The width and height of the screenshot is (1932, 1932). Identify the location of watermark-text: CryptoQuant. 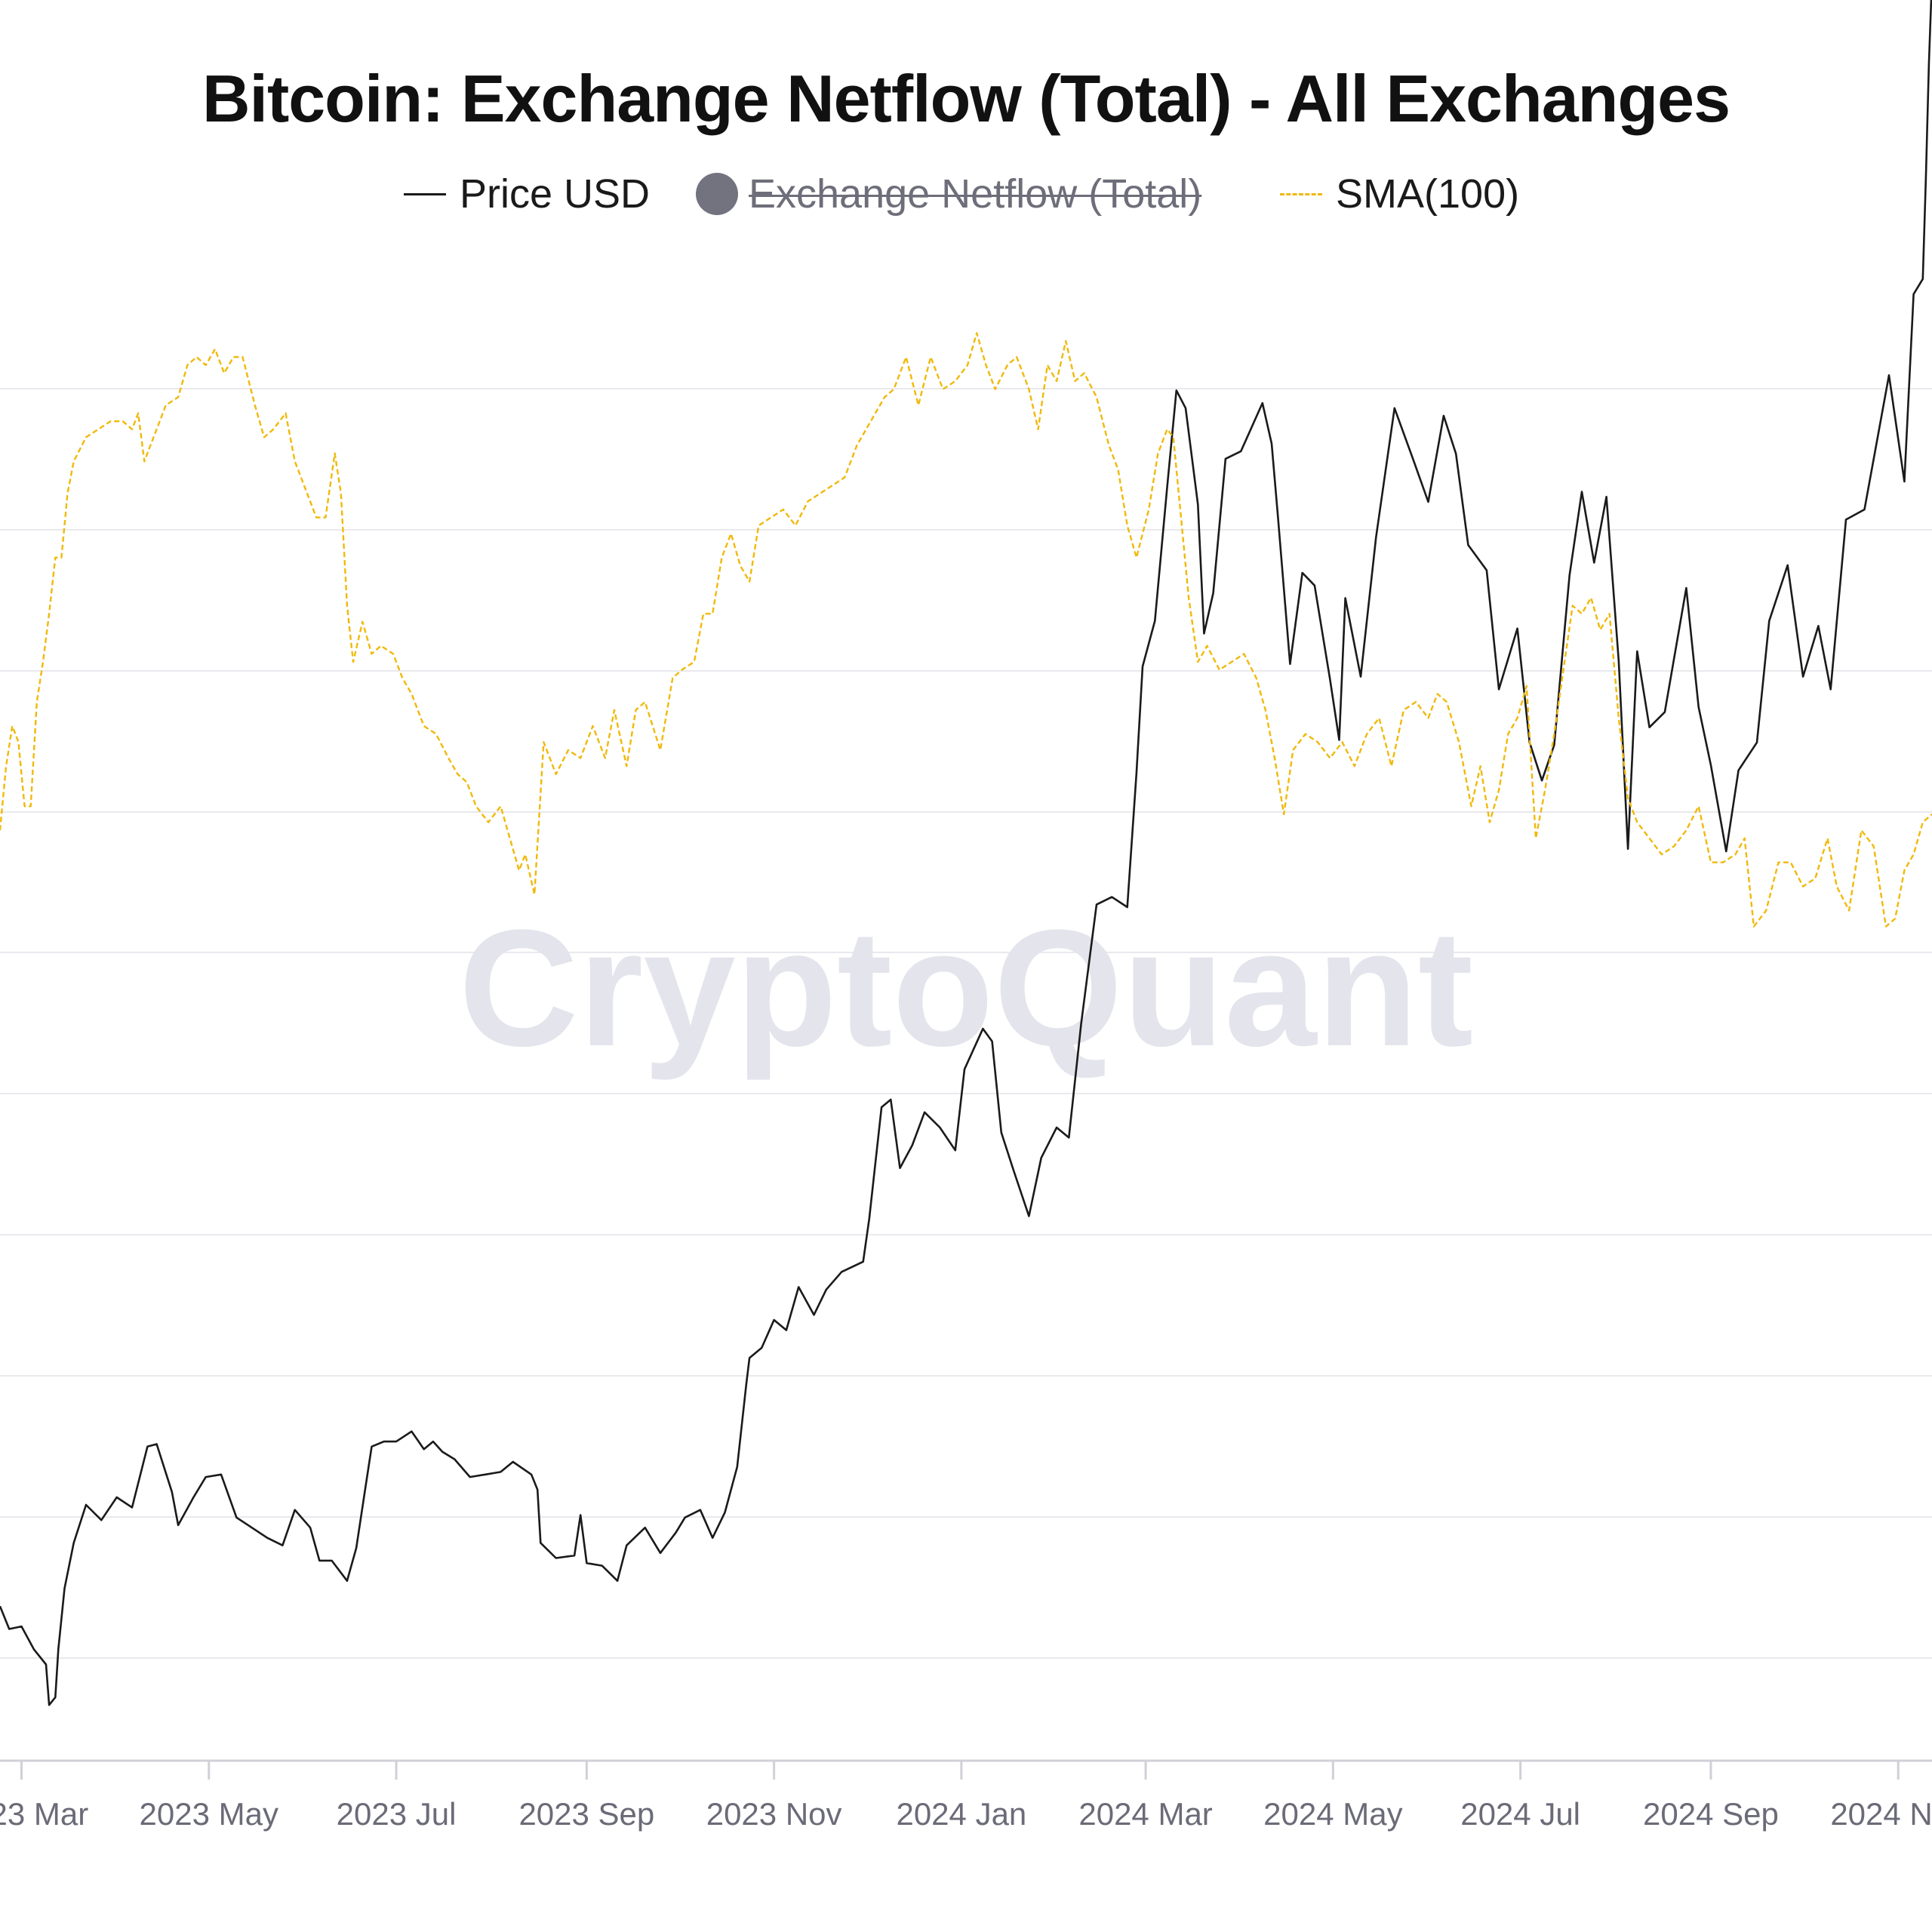
(966, 988).